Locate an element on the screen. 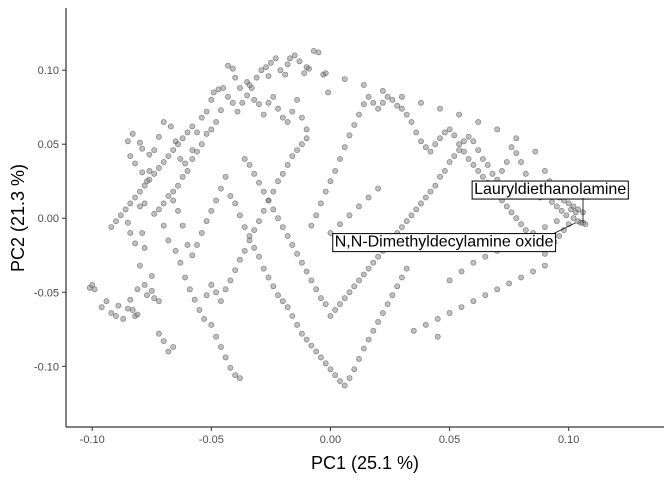 The width and height of the screenshot is (672, 480). y-tick-label: -0.05 is located at coordinates (46, 293).